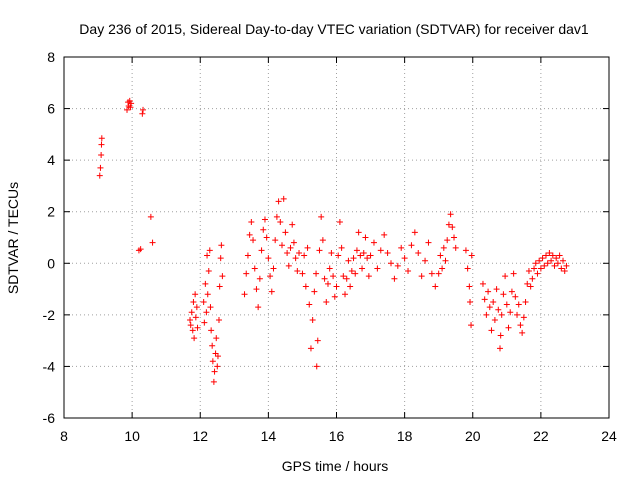 Image resolution: width=640 pixels, height=480 pixels. Describe the element at coordinates (337, 436) in the screenshot. I see `x-tick-label: 16` at that location.